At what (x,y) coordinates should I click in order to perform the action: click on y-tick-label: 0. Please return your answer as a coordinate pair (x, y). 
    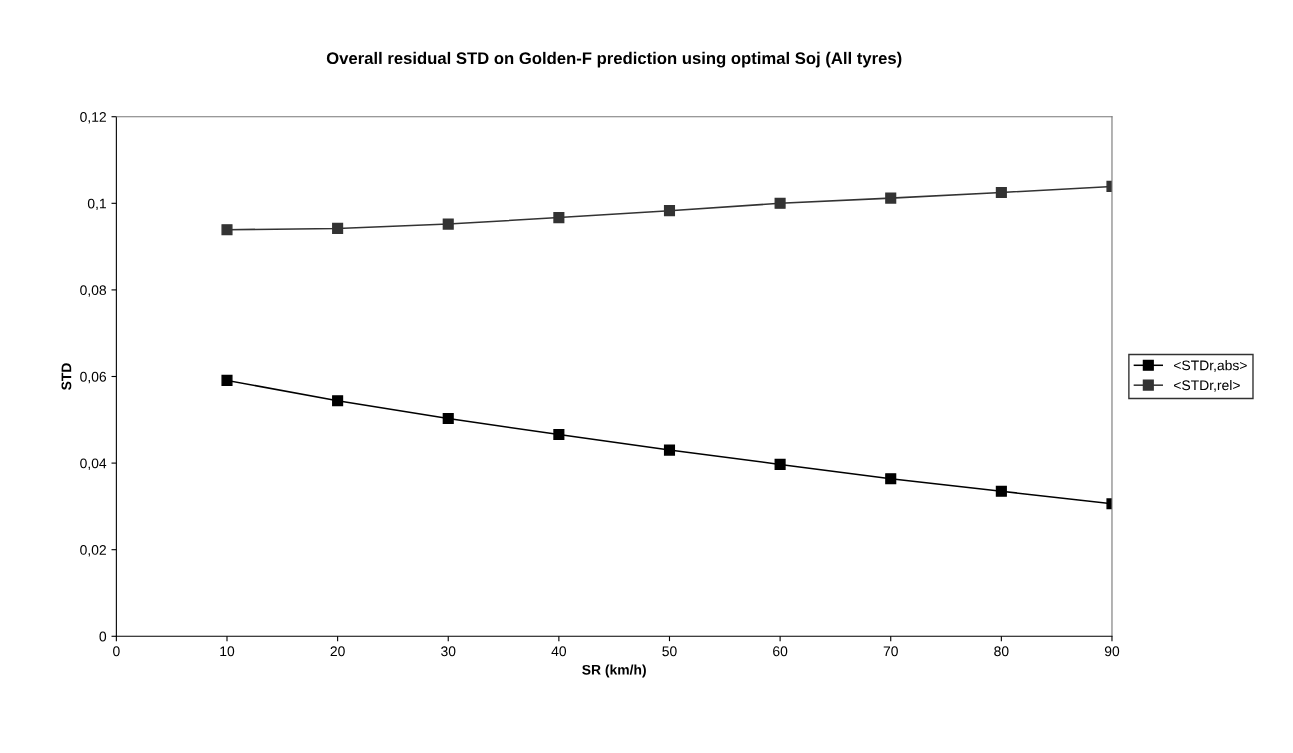
    Looking at the image, I should click on (103, 636).